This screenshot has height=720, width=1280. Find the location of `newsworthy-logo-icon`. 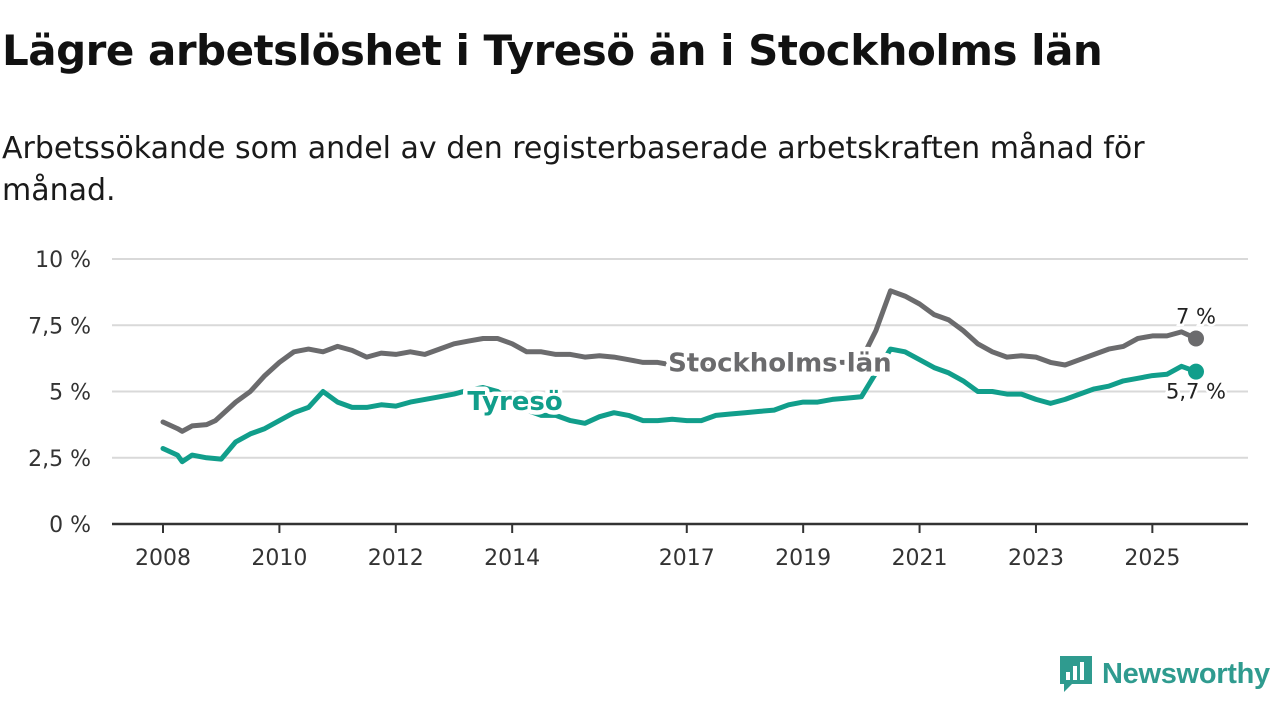

newsworthy-logo-icon is located at coordinates (1076, 674).